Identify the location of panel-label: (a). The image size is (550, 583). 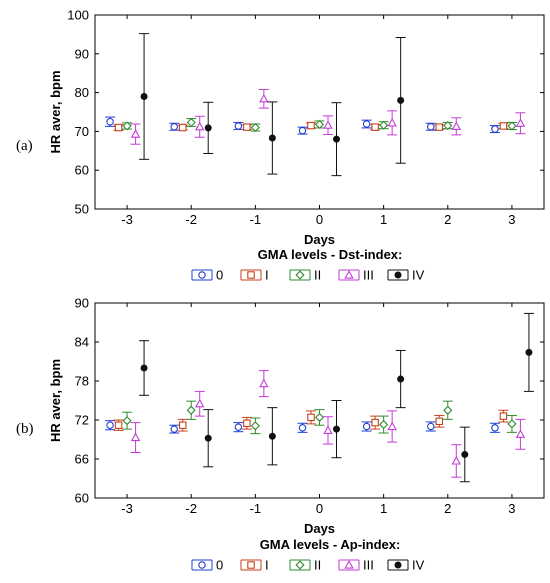
(24, 146).